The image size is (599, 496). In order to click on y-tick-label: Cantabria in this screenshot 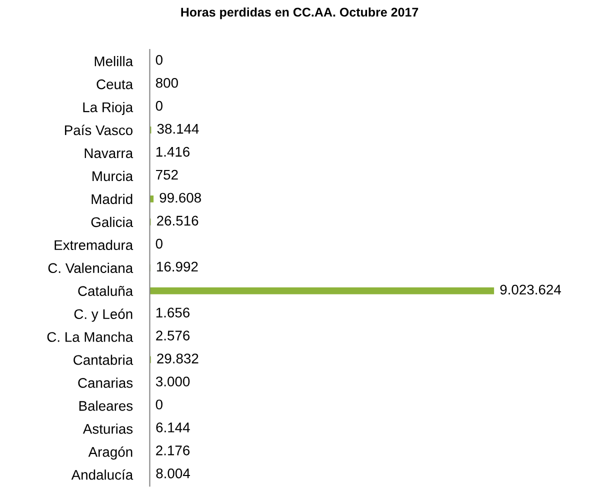, I will do `click(104, 359)`.